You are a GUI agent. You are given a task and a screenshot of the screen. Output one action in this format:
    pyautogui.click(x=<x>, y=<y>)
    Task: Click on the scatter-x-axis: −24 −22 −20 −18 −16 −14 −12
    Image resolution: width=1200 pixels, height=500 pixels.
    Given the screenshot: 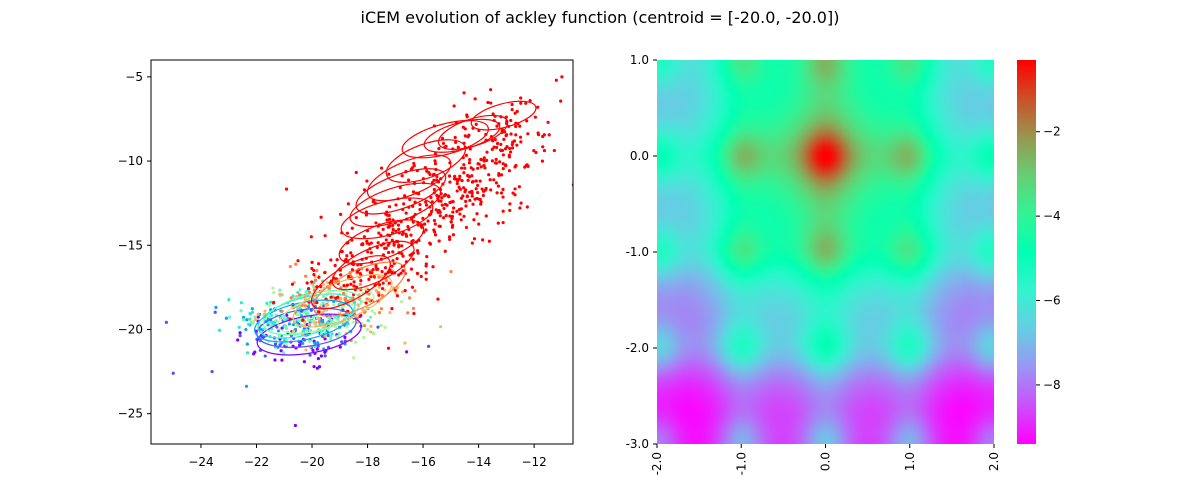 What is the action you would take?
    pyautogui.click(x=367, y=456)
    